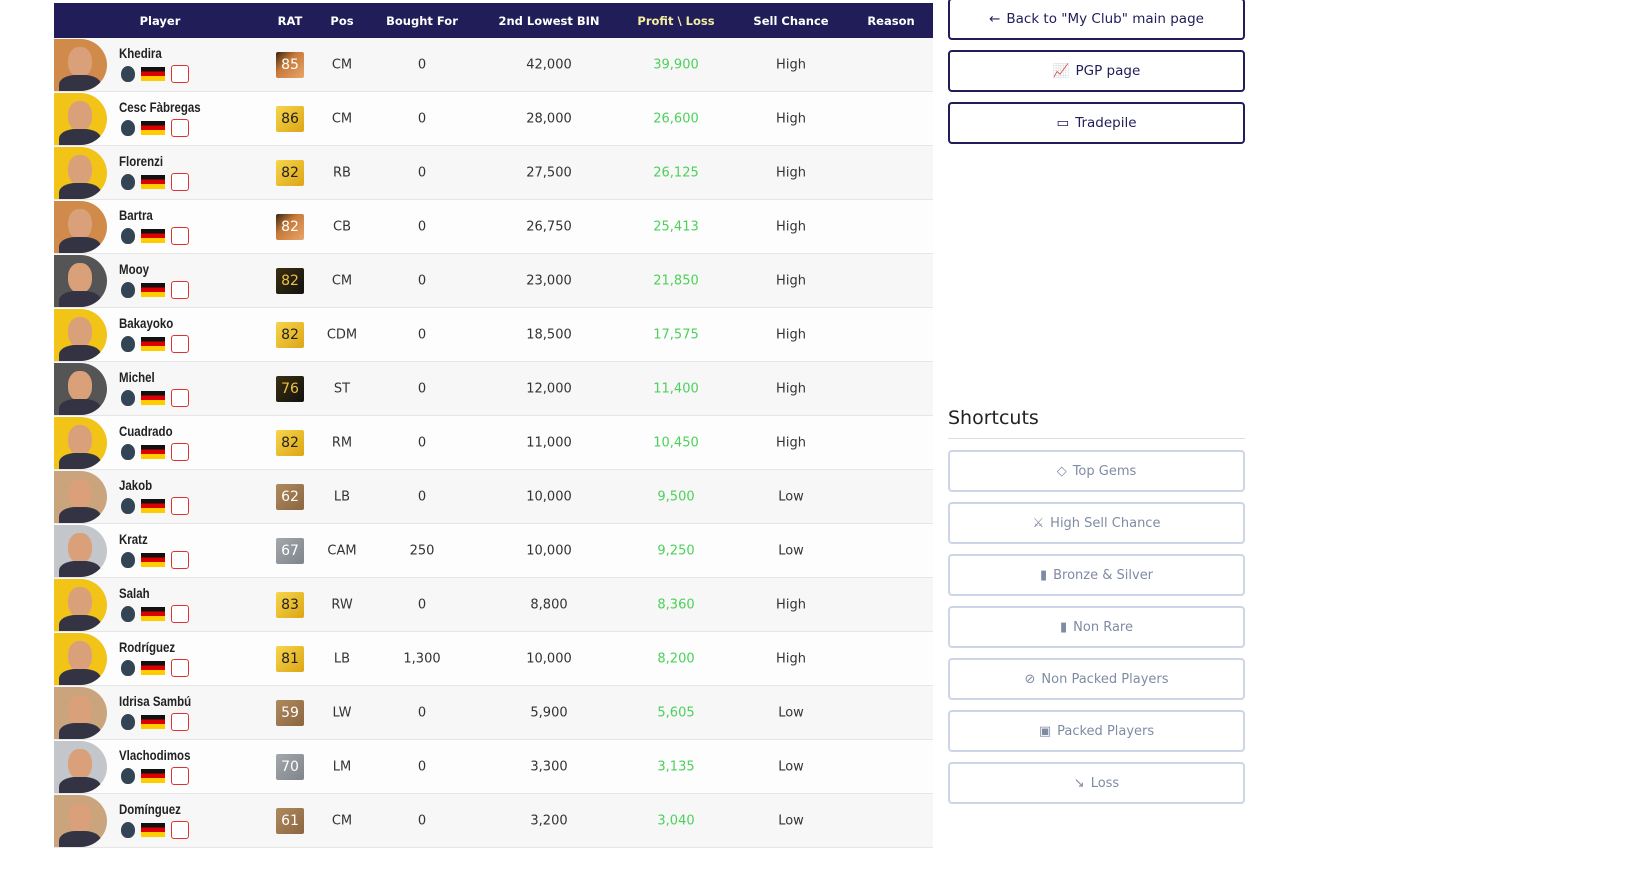 This screenshot has height=886, width=1625. What do you see at coordinates (137, 377) in the screenshot?
I see `player-name: Michel` at bounding box center [137, 377].